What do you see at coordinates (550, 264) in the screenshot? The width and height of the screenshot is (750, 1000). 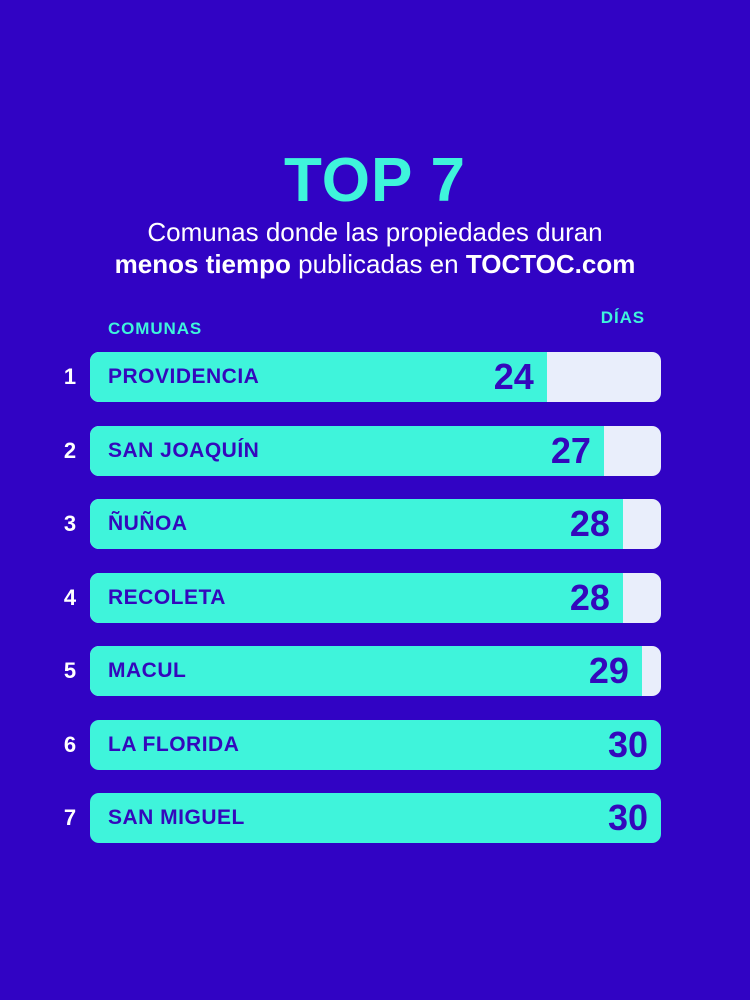 I see `subtitle-emphasis-toctoc: TOCTOC.com` at bounding box center [550, 264].